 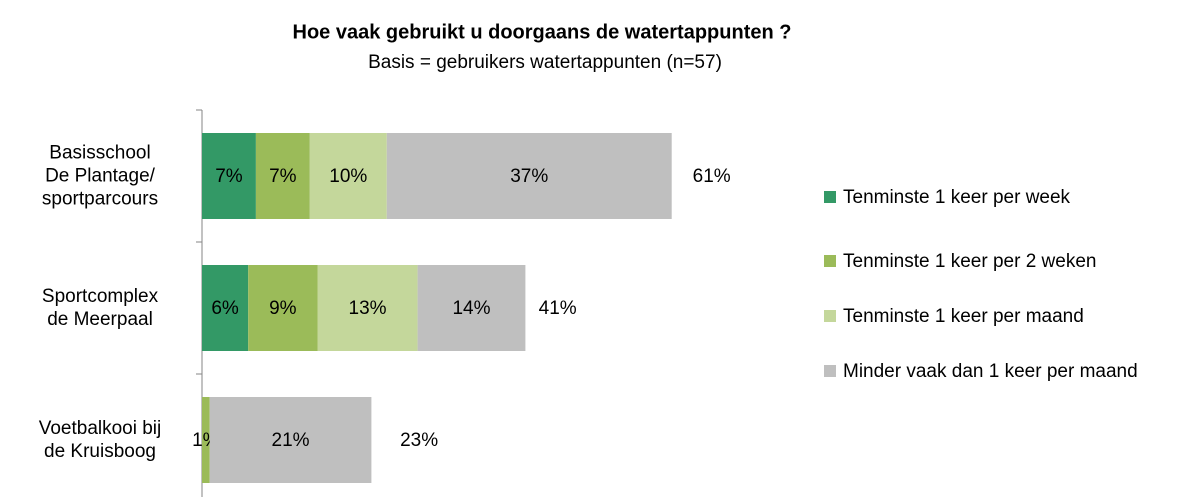 What do you see at coordinates (990, 371) in the screenshot?
I see `legend-label: Minder vaak dan 1 keer per maand` at bounding box center [990, 371].